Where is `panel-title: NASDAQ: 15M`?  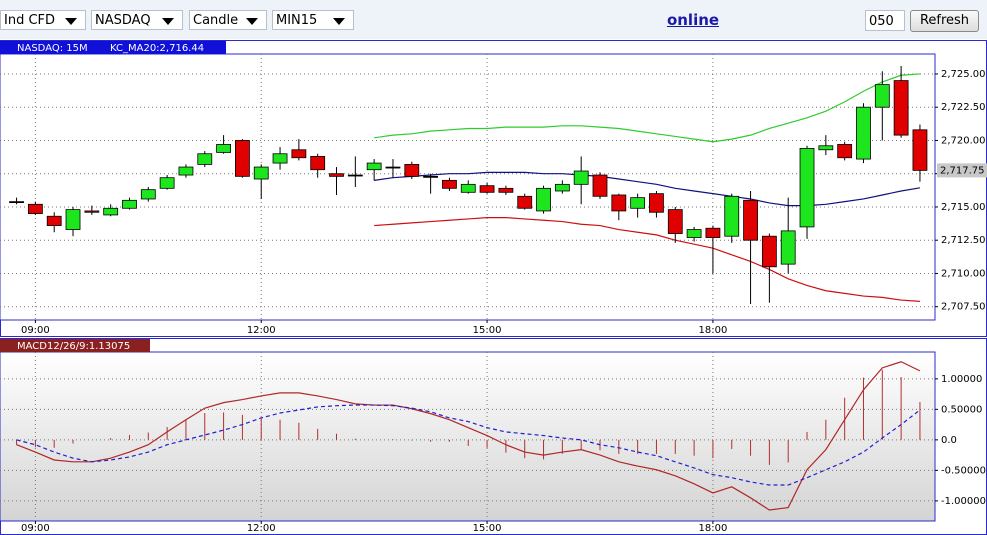 panel-title: NASDAQ: 15M is located at coordinates (52, 48).